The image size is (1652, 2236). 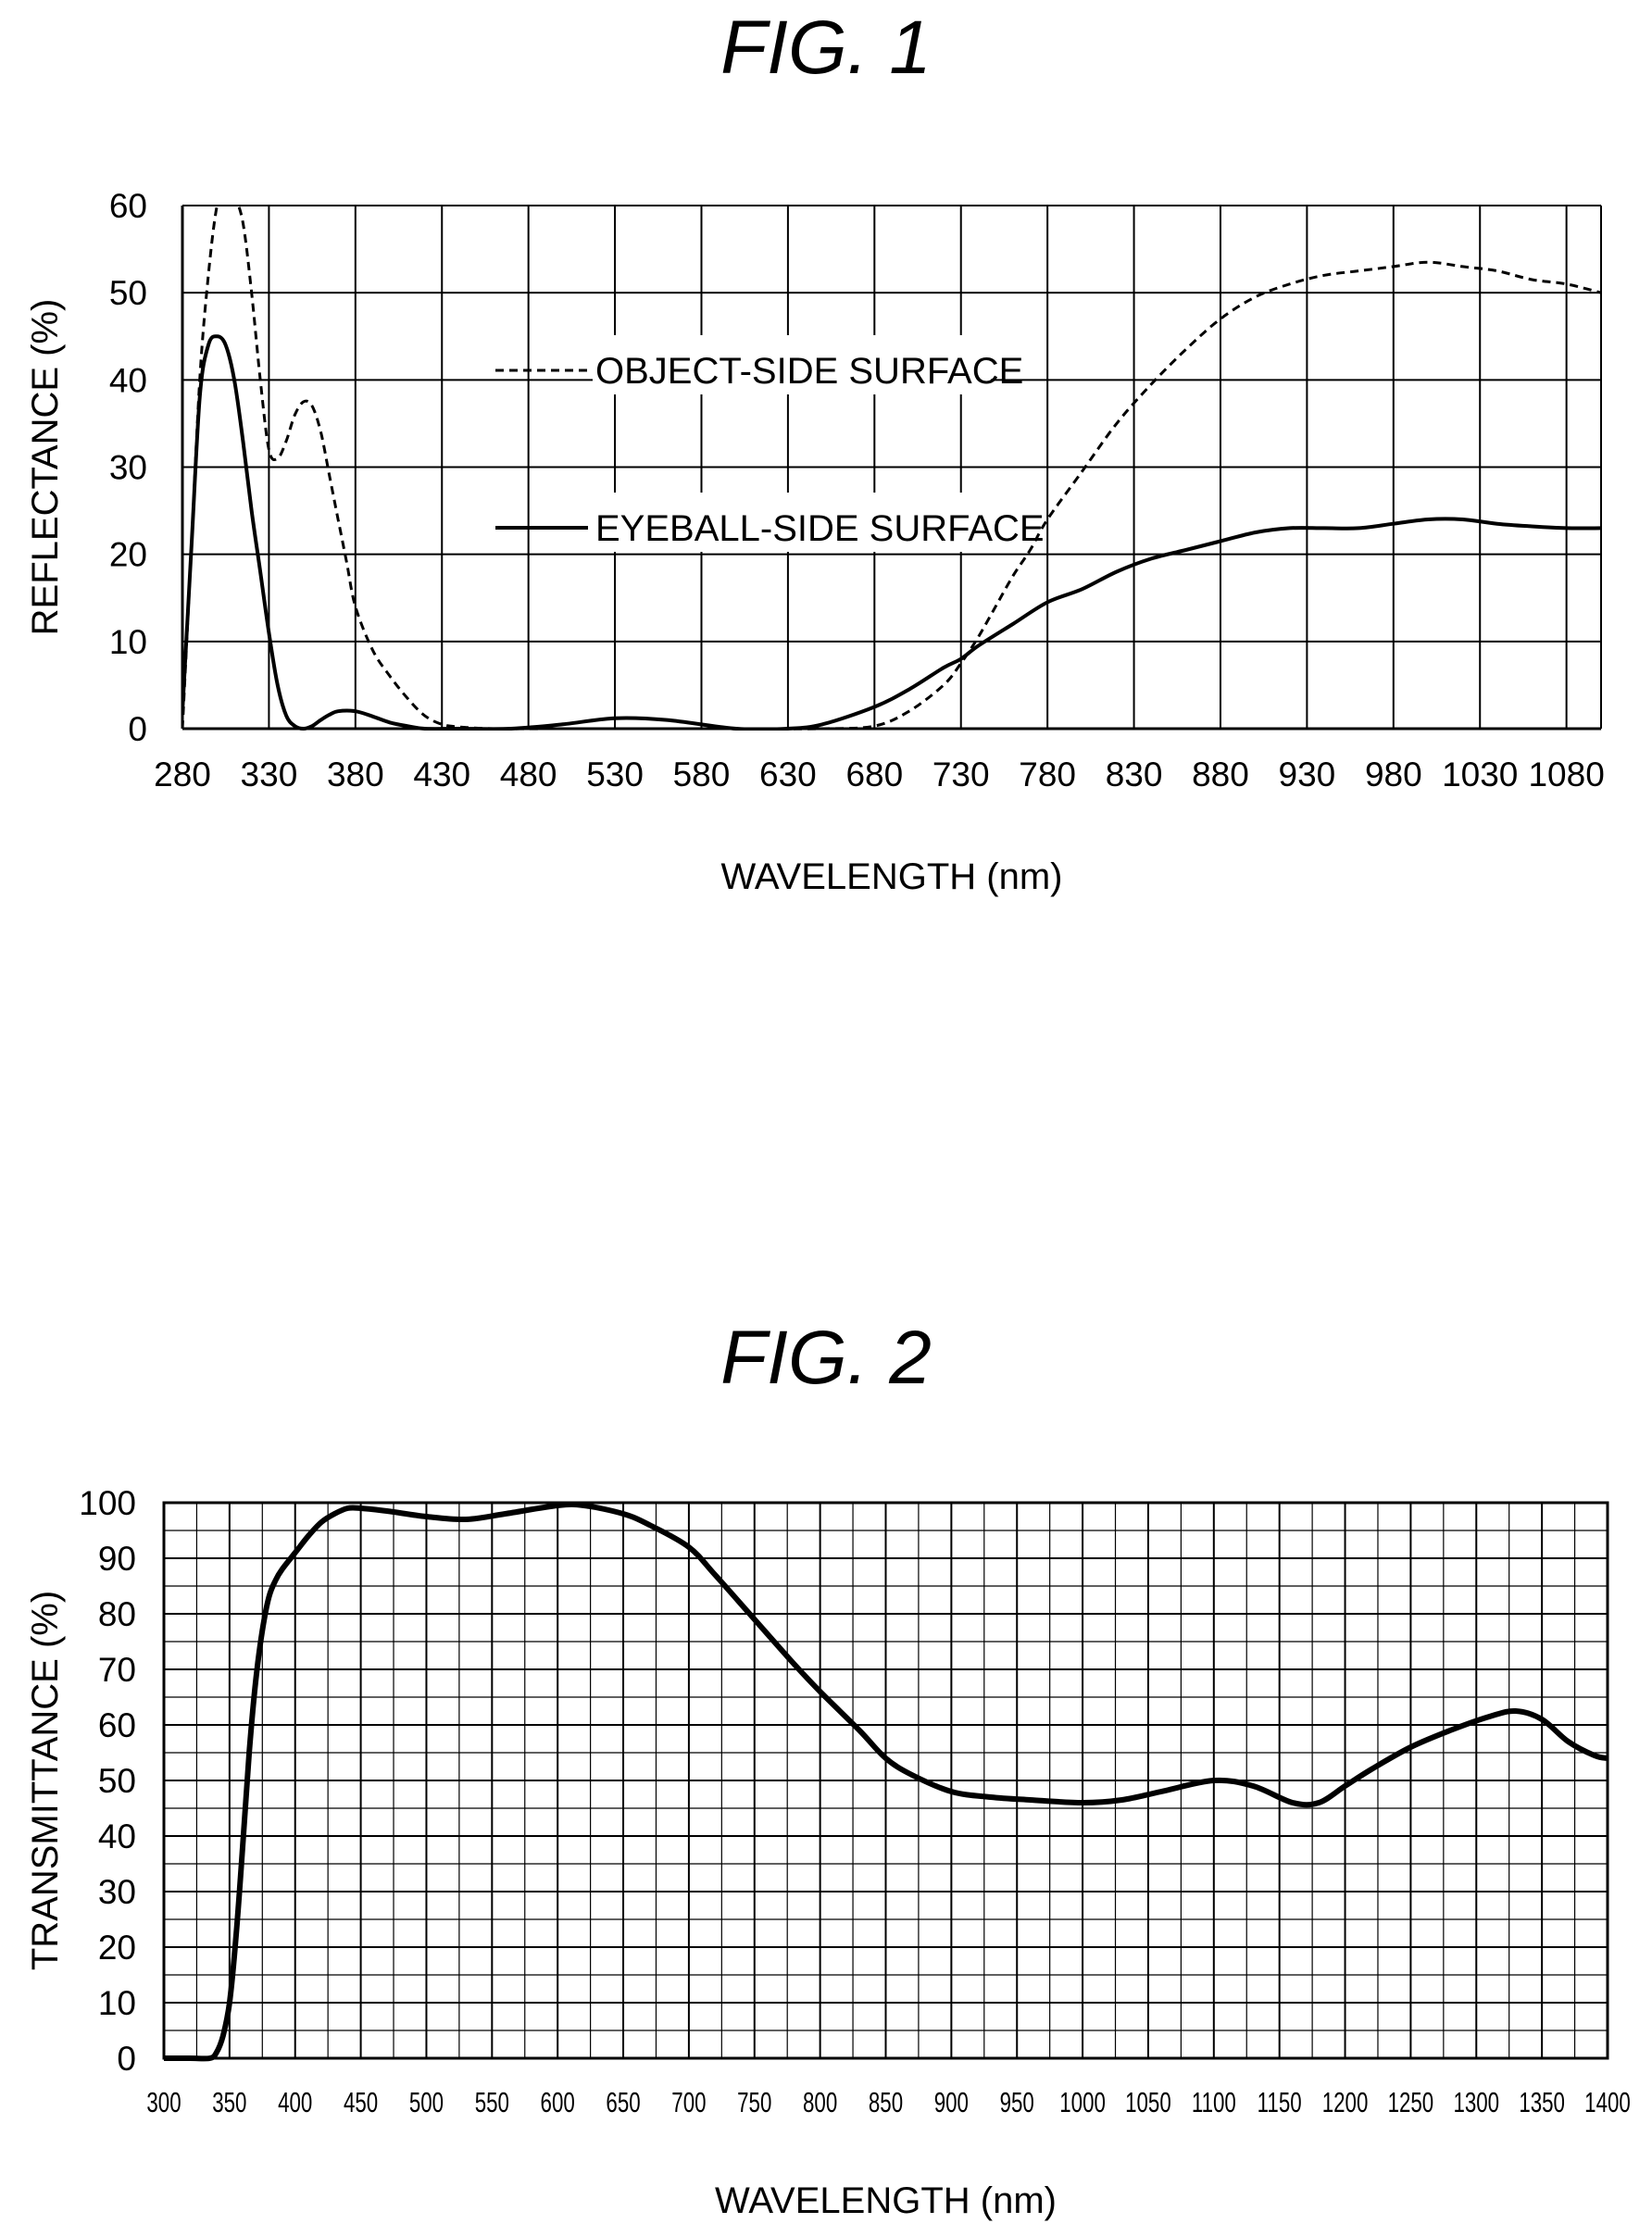 What do you see at coordinates (355, 775) in the screenshot?
I see `x-tick-label: 380` at bounding box center [355, 775].